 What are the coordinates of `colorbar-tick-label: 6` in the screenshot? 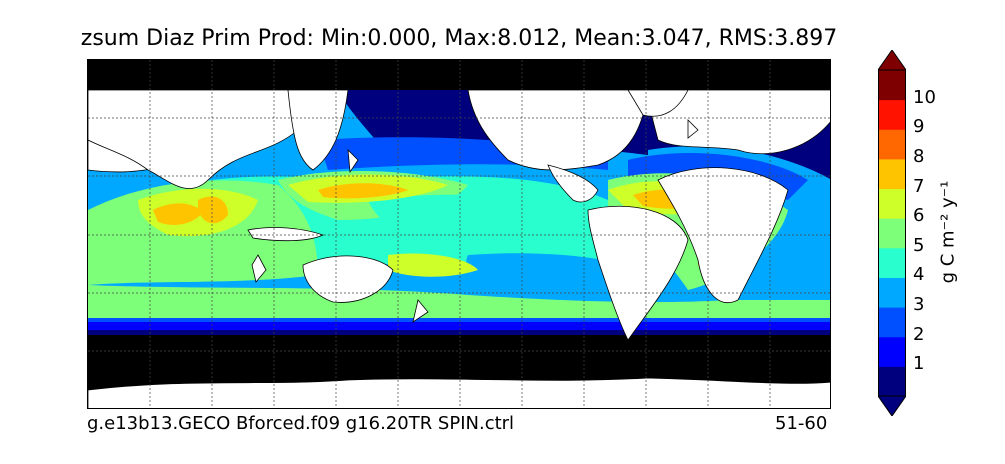 It's located at (919, 216).